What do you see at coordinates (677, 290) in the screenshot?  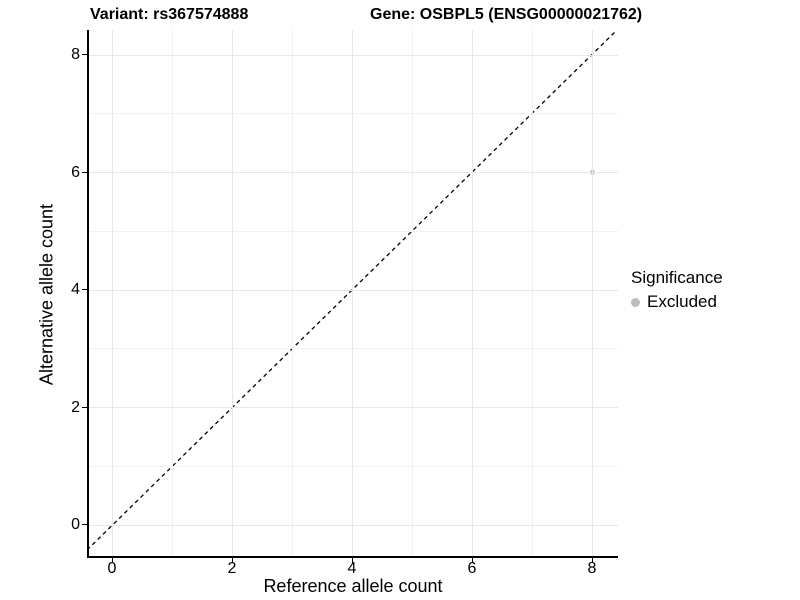 I see `legend: Significance Excluded` at bounding box center [677, 290].